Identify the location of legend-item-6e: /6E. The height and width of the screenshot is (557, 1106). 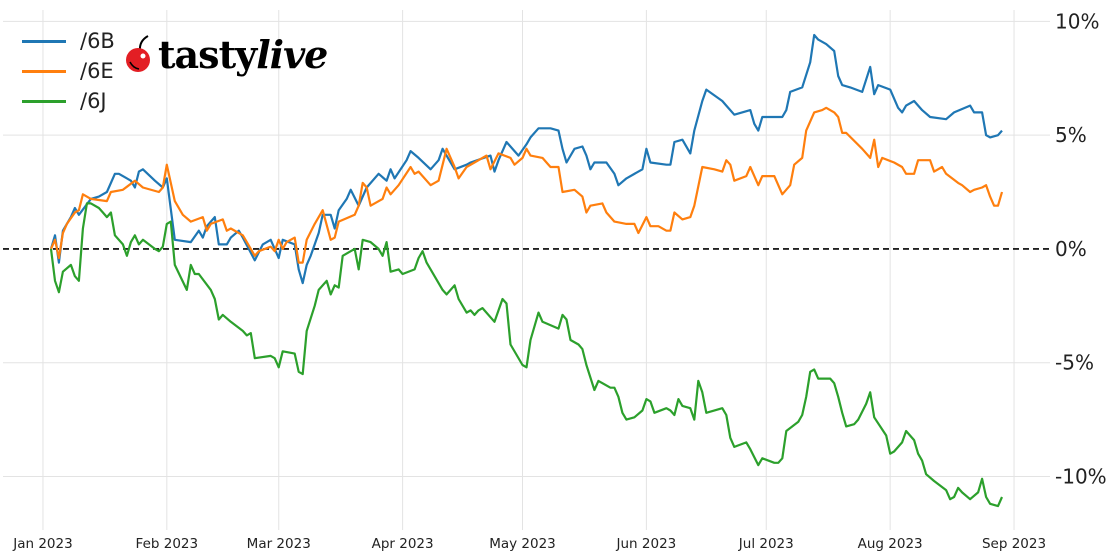
(68, 71).